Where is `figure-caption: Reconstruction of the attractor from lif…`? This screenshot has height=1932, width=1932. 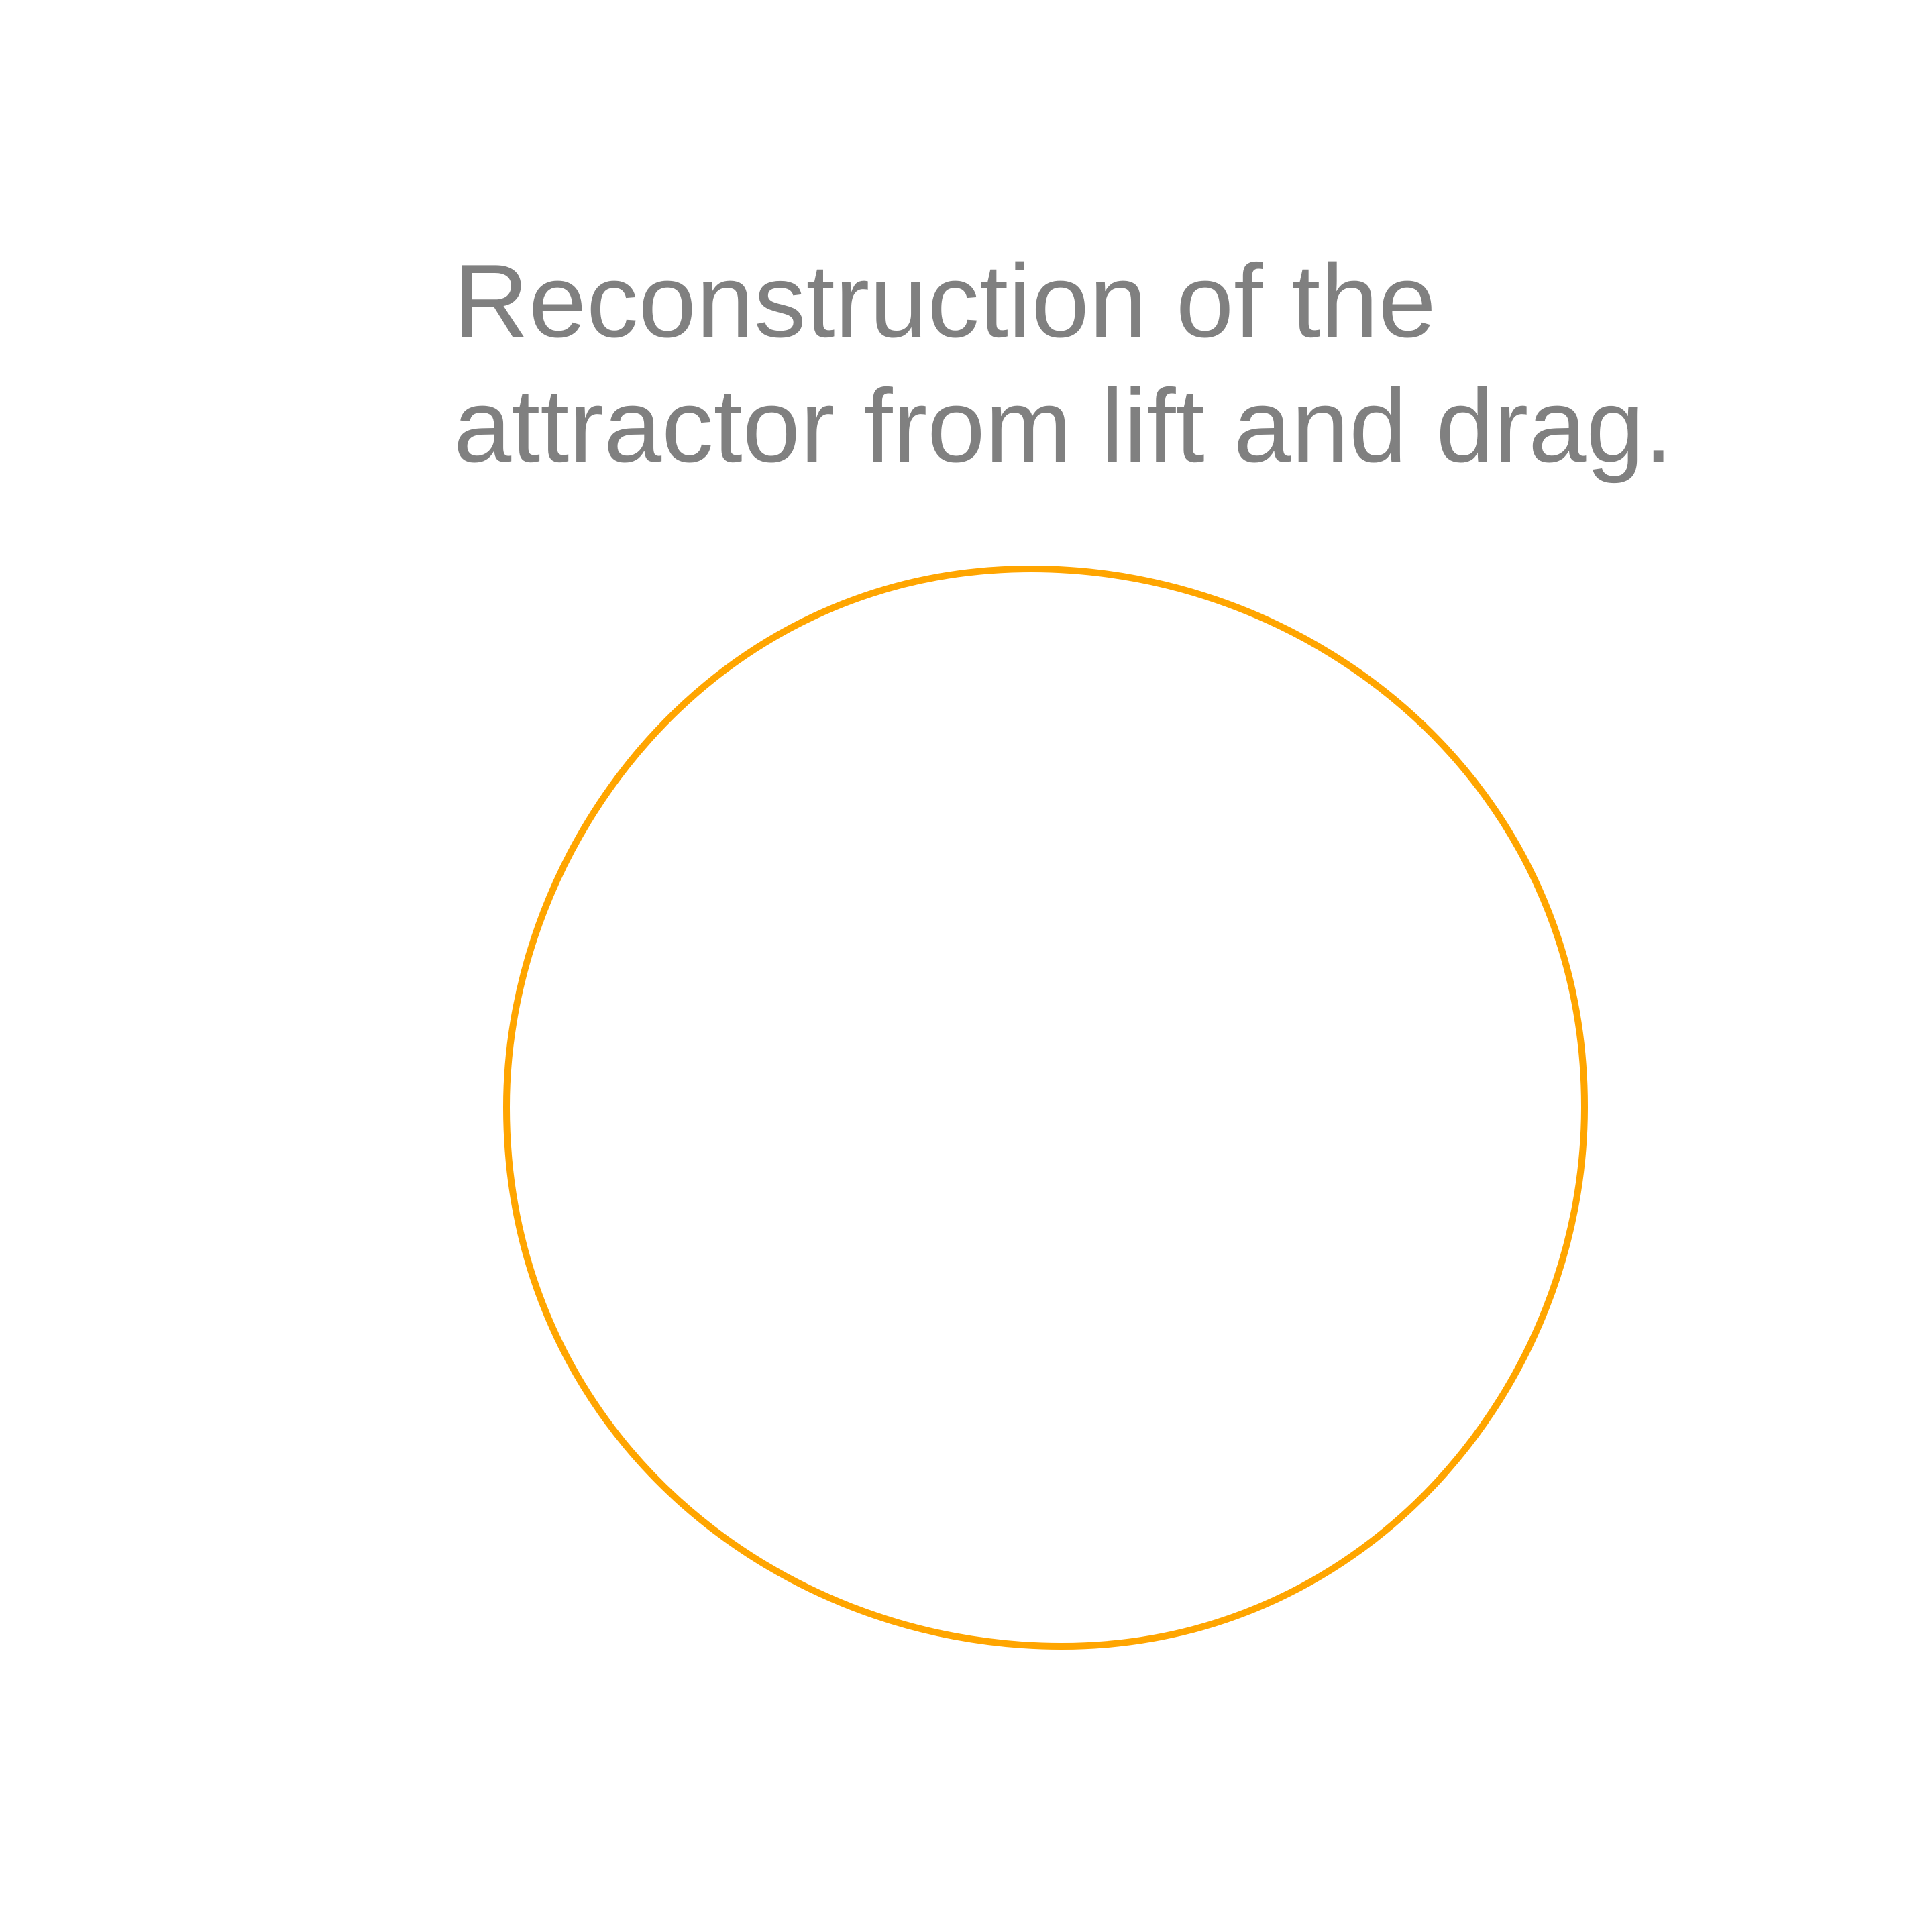 figure-caption: Reconstruction of the attractor from lif… is located at coordinates (1124, 363).